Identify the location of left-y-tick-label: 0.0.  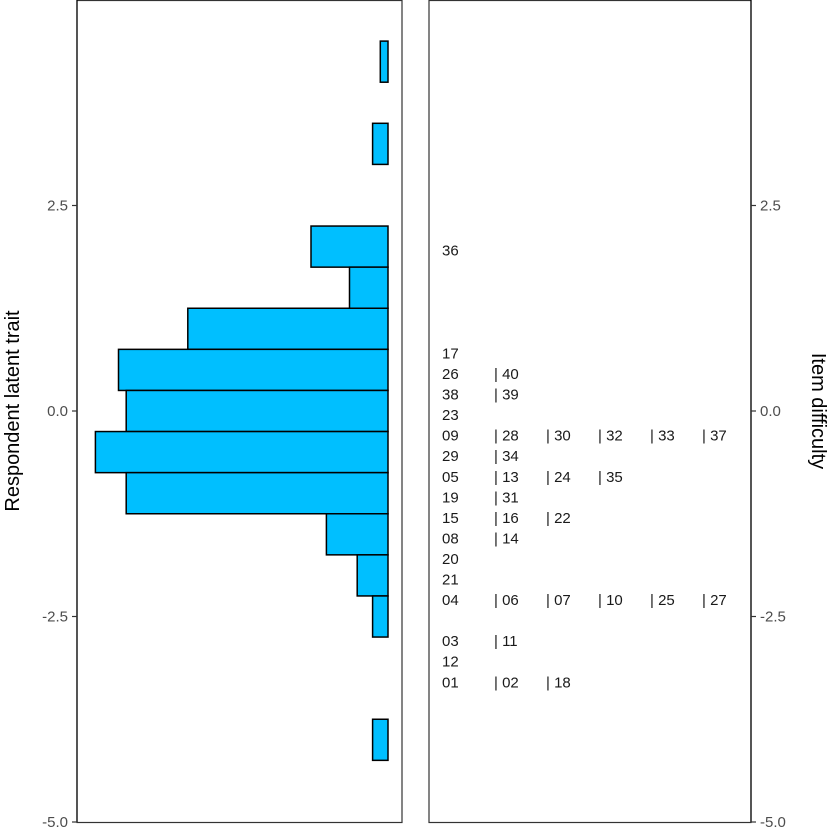
(57, 411).